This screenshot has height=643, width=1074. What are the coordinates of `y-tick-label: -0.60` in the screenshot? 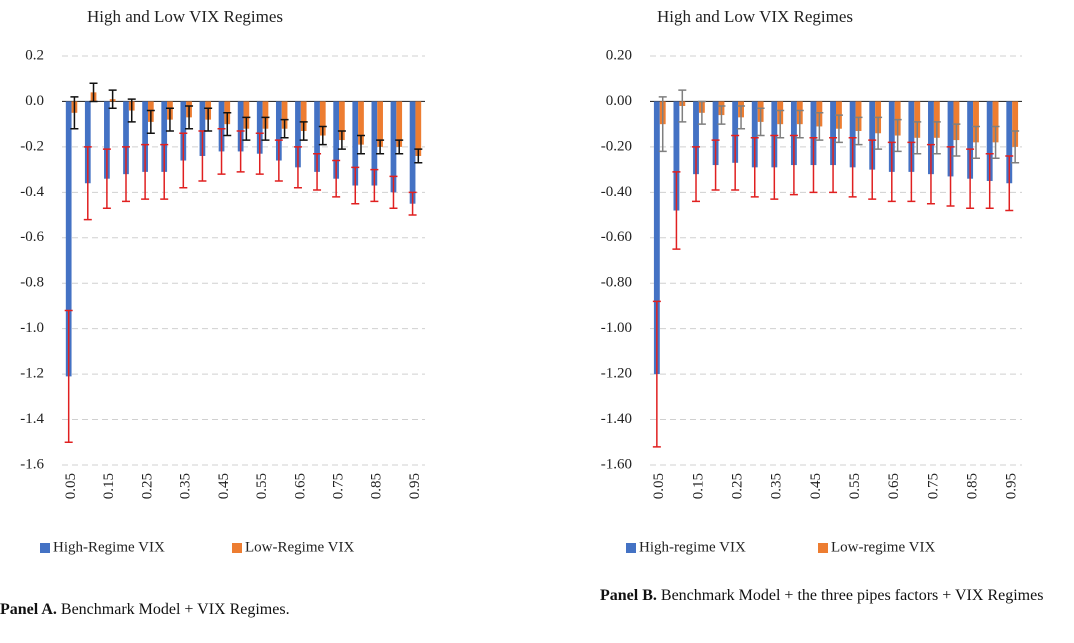 It's located at (616, 237).